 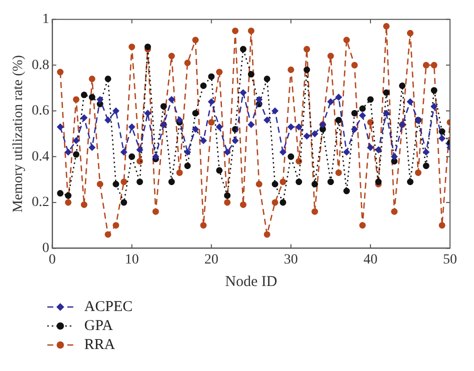 What do you see at coordinates (291, 260) in the screenshot?
I see `x-tick-label: 30` at bounding box center [291, 260].